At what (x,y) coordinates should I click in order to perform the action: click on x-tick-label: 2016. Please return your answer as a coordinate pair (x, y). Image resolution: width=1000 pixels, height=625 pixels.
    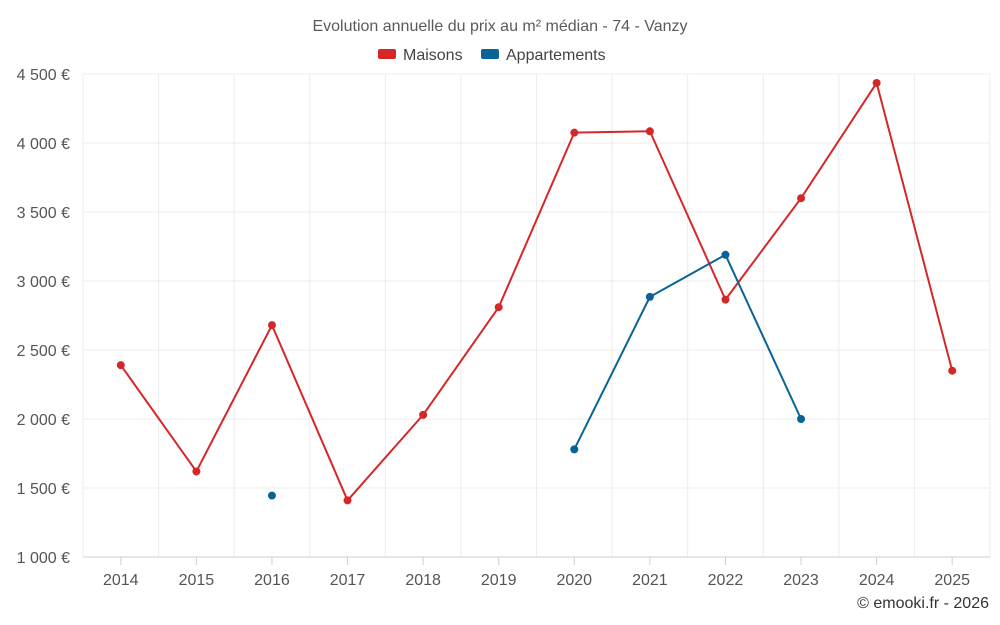
    Looking at the image, I should click on (272, 580).